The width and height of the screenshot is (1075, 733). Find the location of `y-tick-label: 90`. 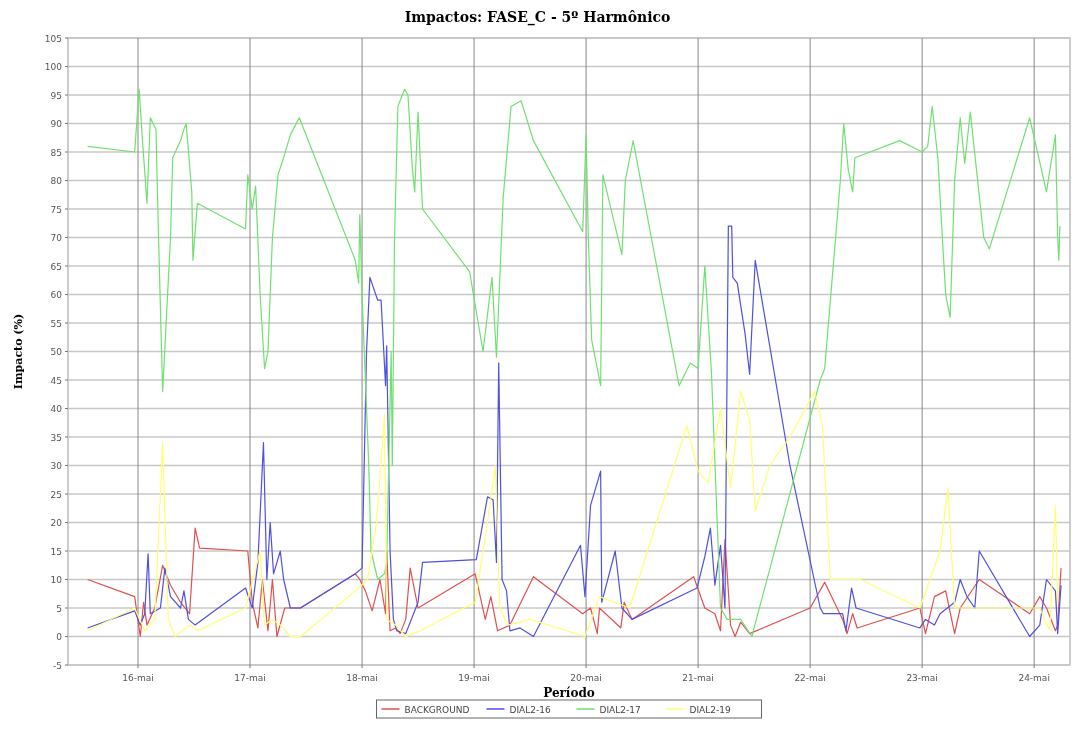

y-tick-label: 90 is located at coordinates (56, 124).